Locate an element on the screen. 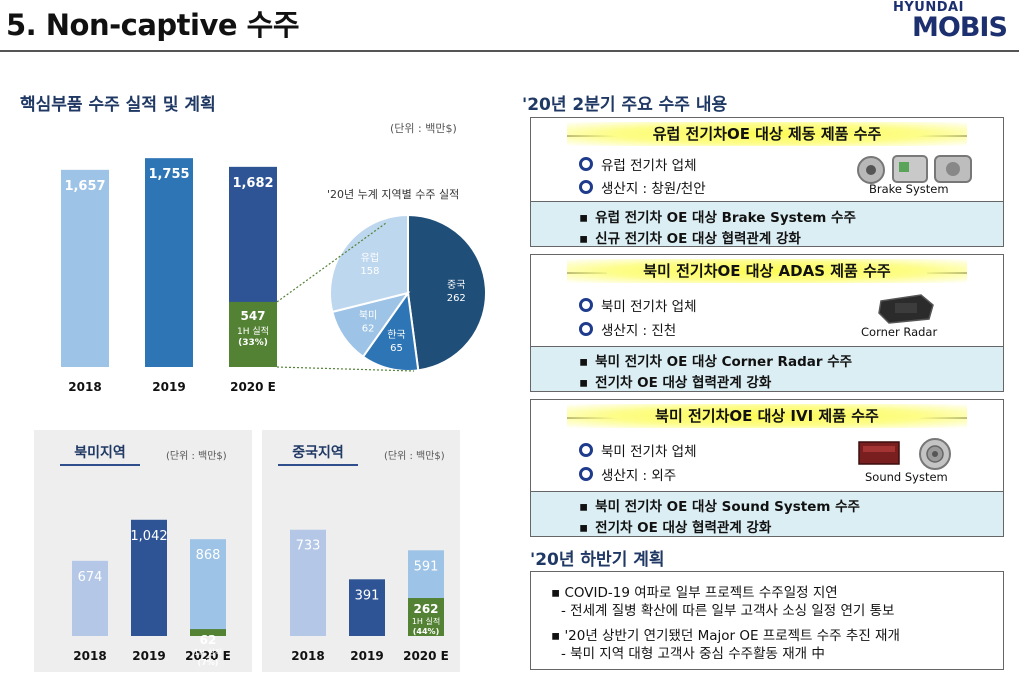  brake-system-icon is located at coordinates (914, 169).